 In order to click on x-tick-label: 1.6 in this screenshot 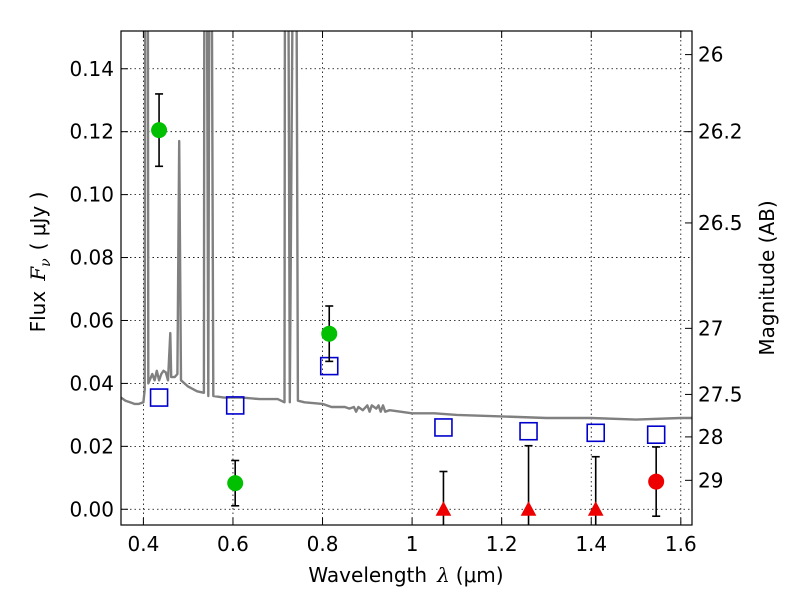, I will do `click(681, 544)`.